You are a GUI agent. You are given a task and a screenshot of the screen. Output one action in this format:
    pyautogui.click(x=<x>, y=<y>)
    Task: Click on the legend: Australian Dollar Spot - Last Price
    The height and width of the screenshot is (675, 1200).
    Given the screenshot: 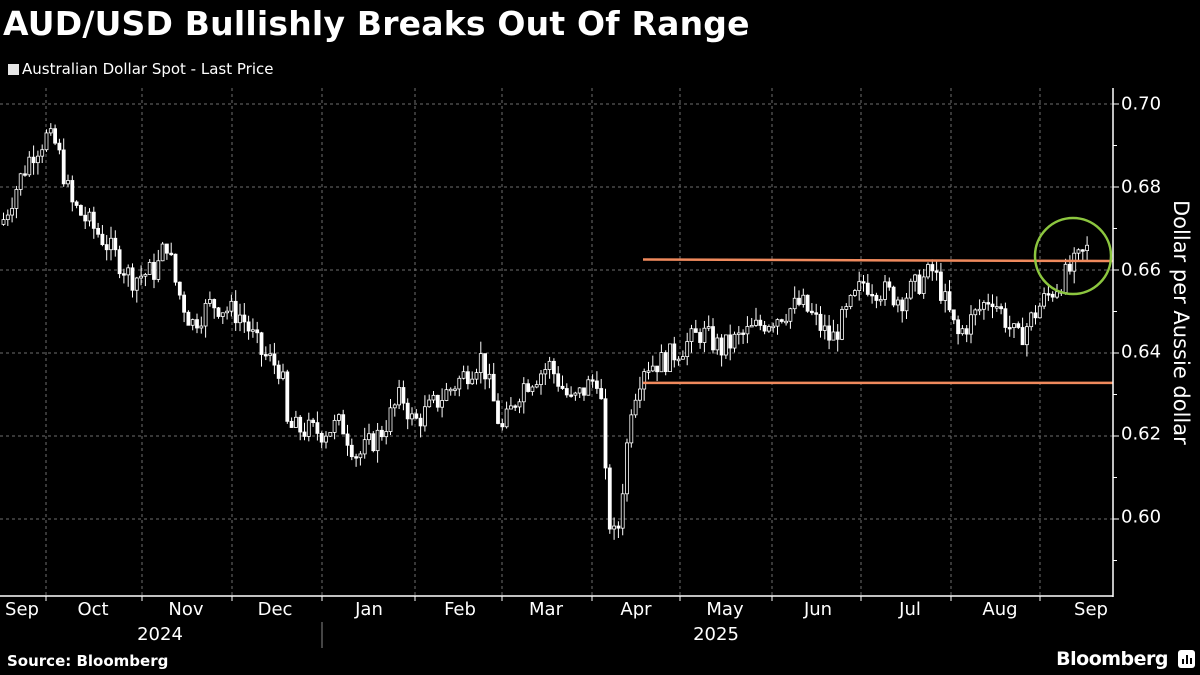 What is the action you would take?
    pyautogui.click(x=140, y=69)
    